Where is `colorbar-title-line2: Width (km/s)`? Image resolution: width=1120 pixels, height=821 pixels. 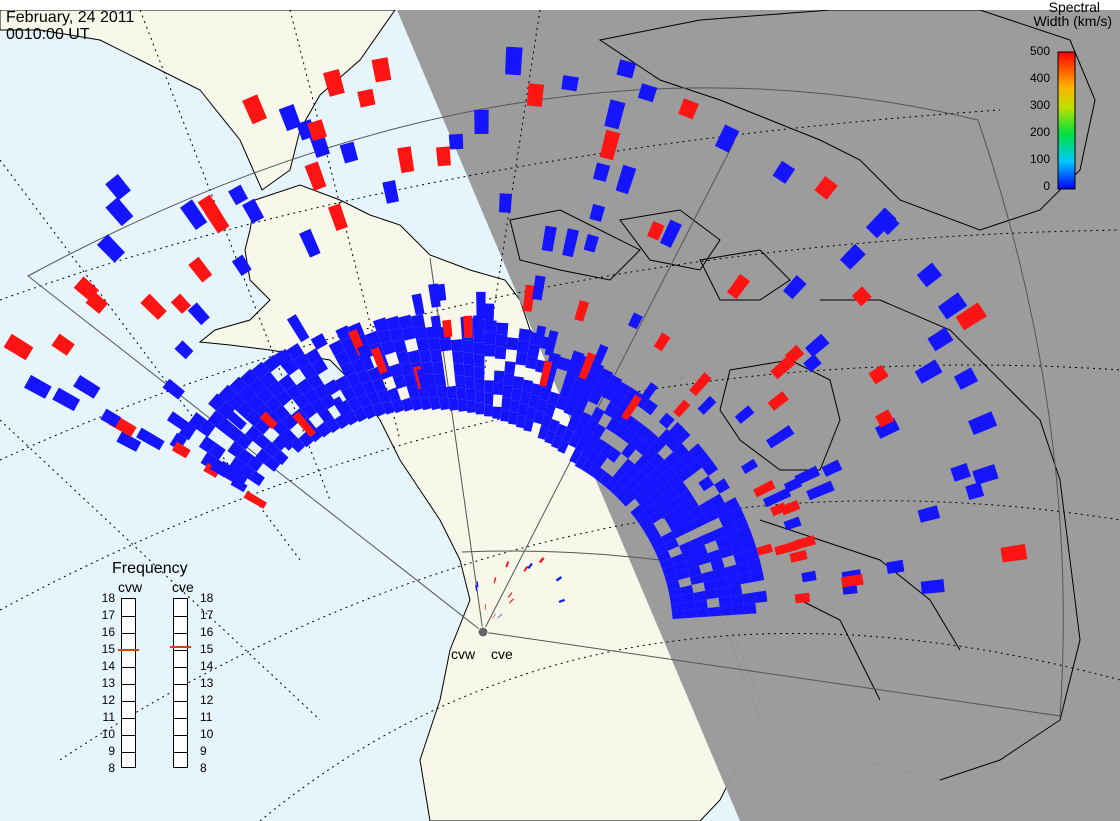
colorbar-title-line2: Width (km/s) is located at coordinates (1072, 21).